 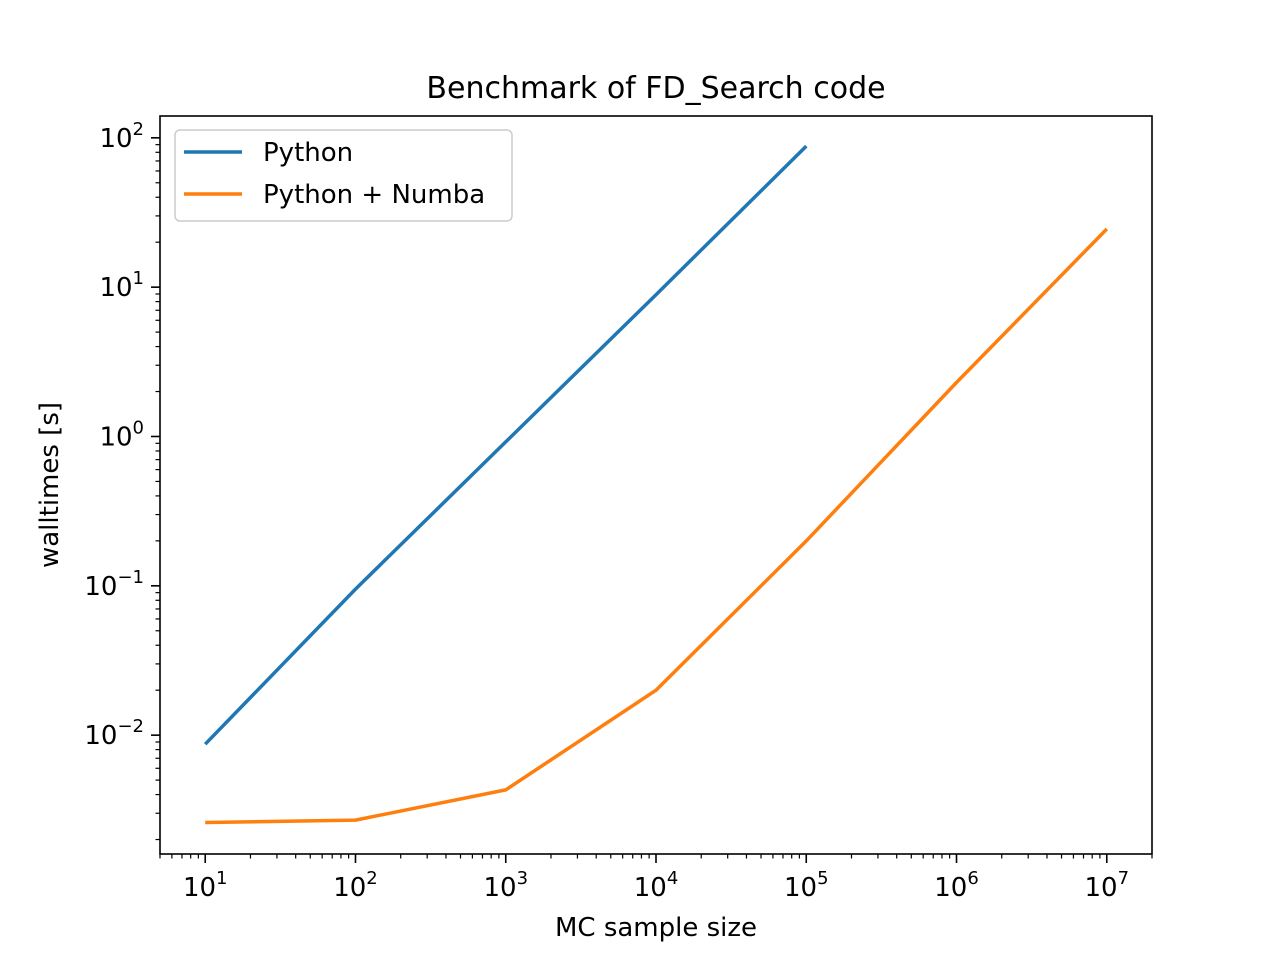 I want to click on y-axis: 10⁻² 10⁻¹ 10⁰ 10¹ 10², so click(x=122, y=480).